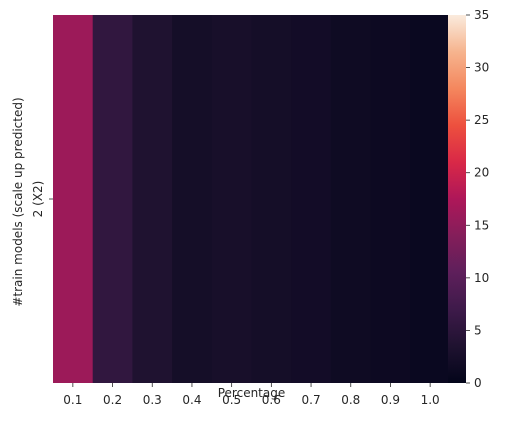 This screenshot has height=438, width=530. What do you see at coordinates (481, 120) in the screenshot?
I see `colorbar-tick-label: 25` at bounding box center [481, 120].